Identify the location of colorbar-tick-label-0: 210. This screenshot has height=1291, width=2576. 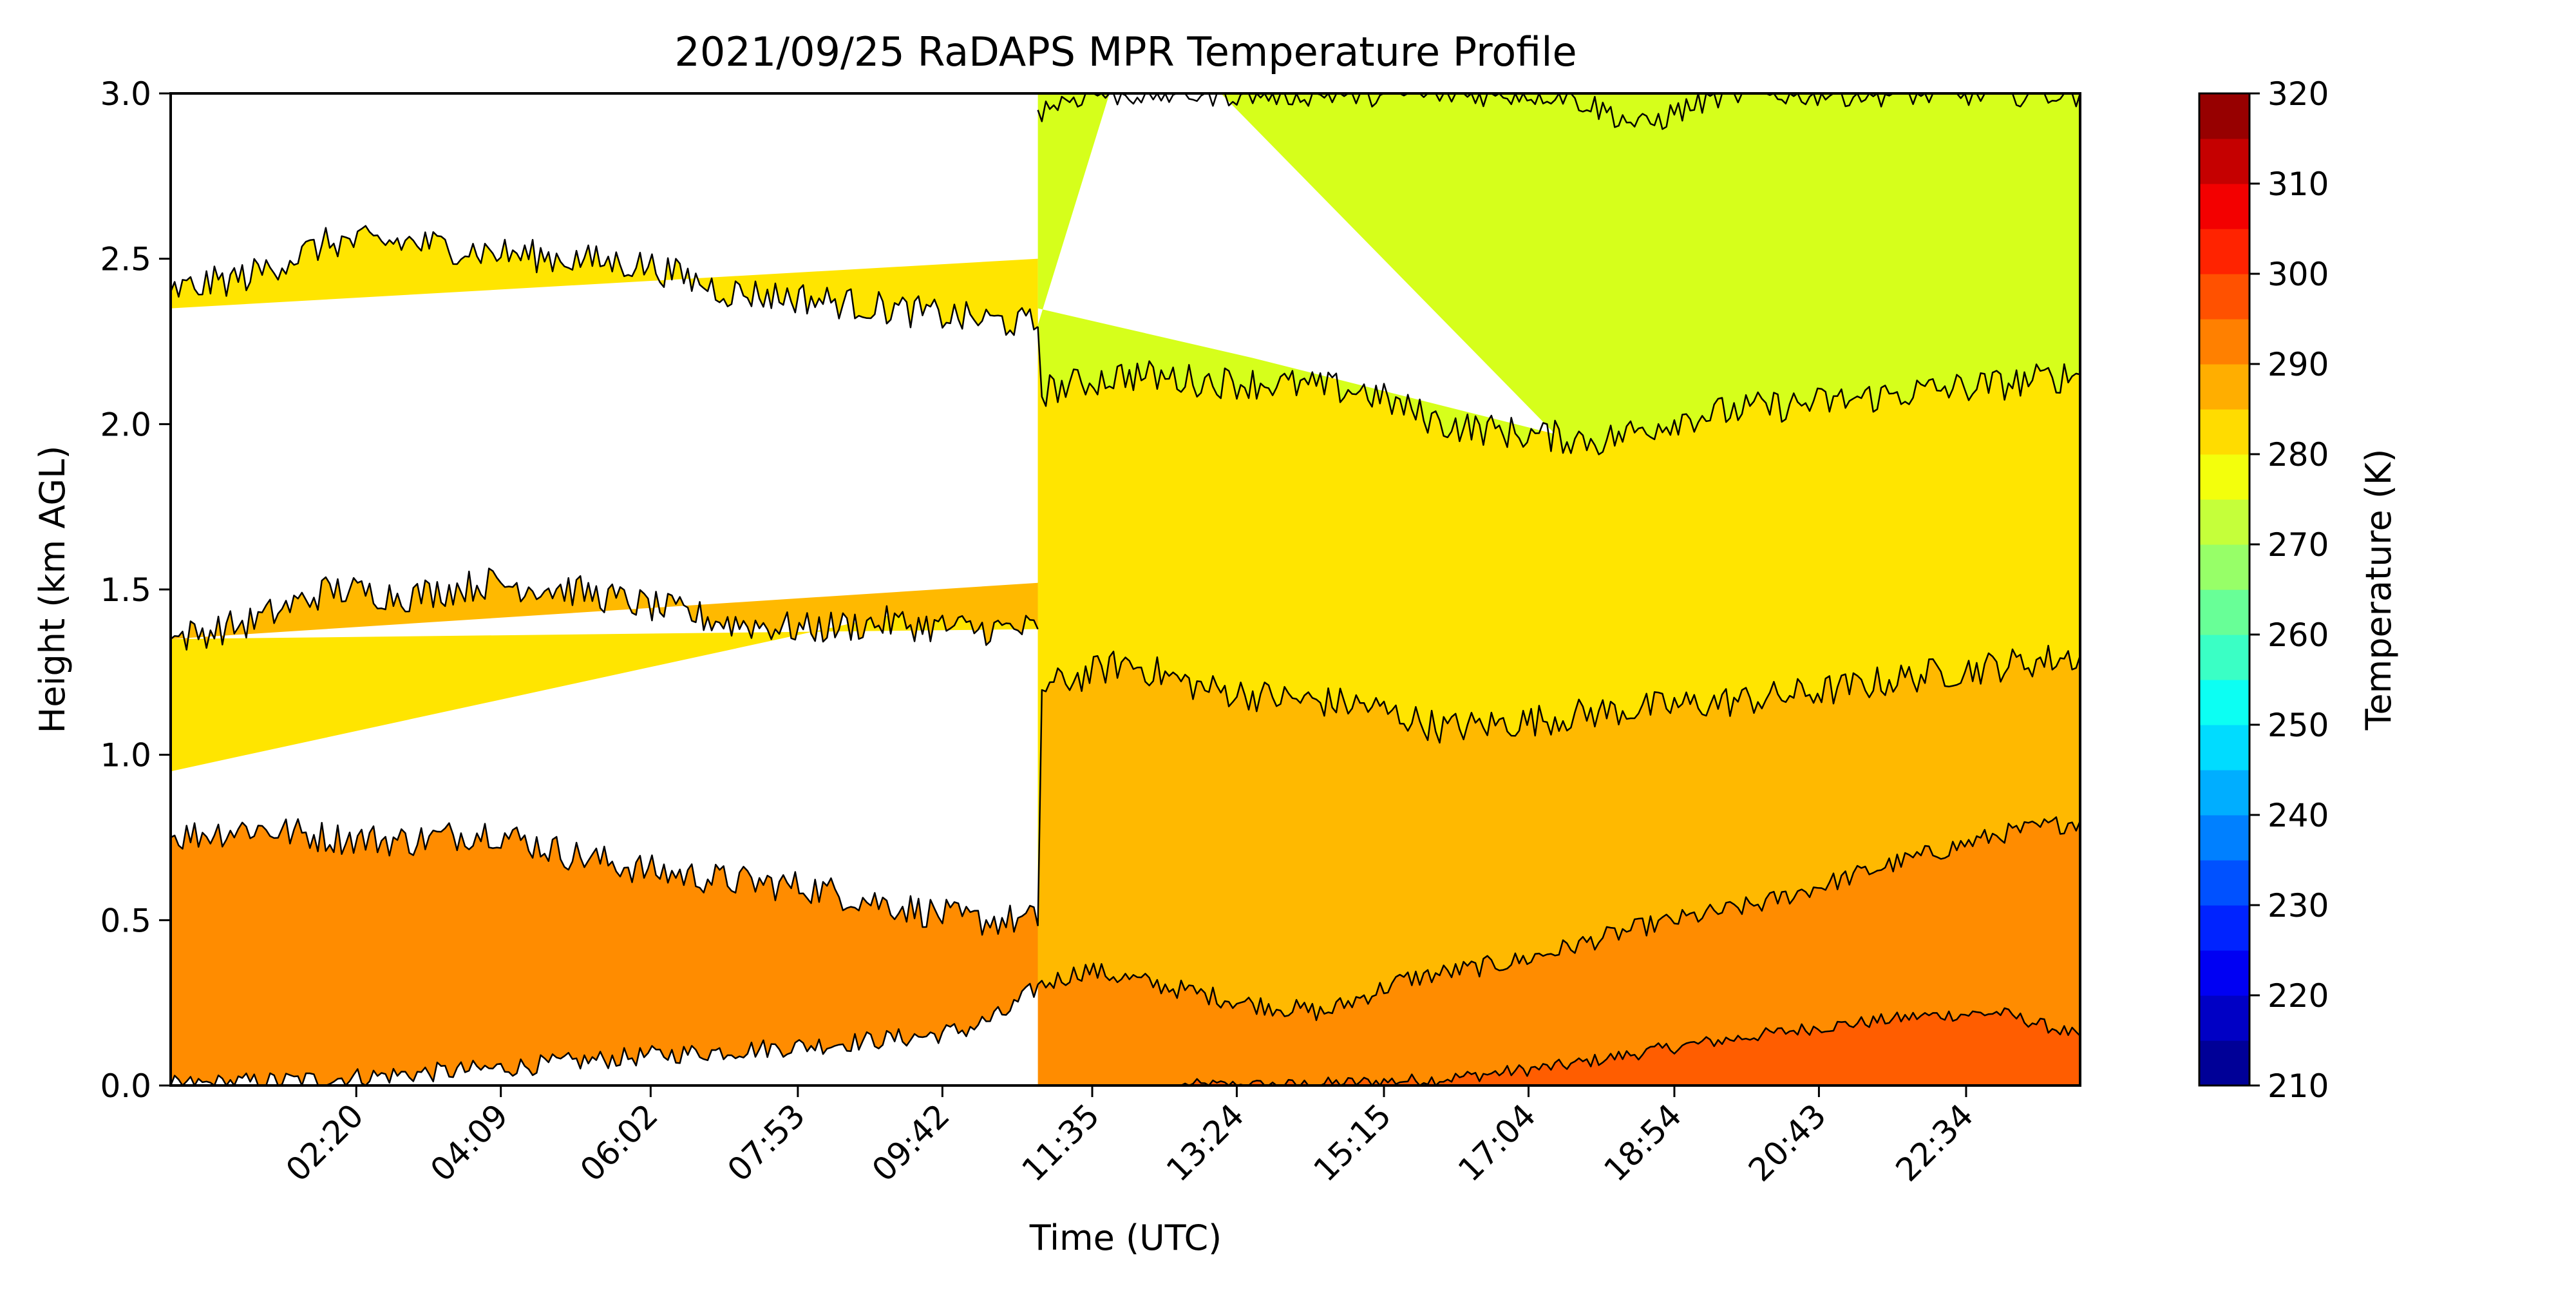
(2298, 1086).